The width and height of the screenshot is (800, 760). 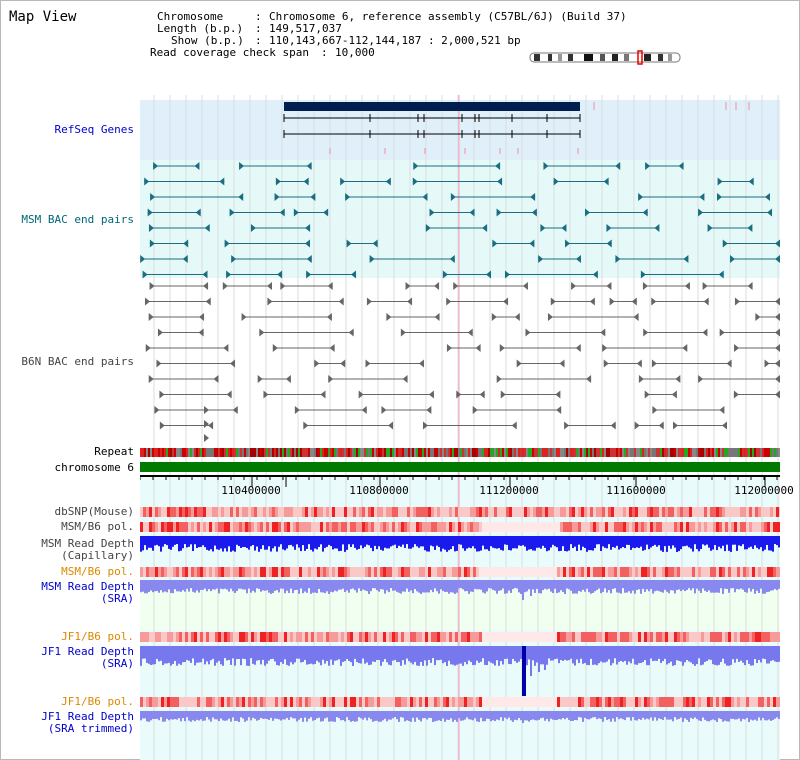 What do you see at coordinates (432, 106) in the screenshot?
I see `gene-bar` at bounding box center [432, 106].